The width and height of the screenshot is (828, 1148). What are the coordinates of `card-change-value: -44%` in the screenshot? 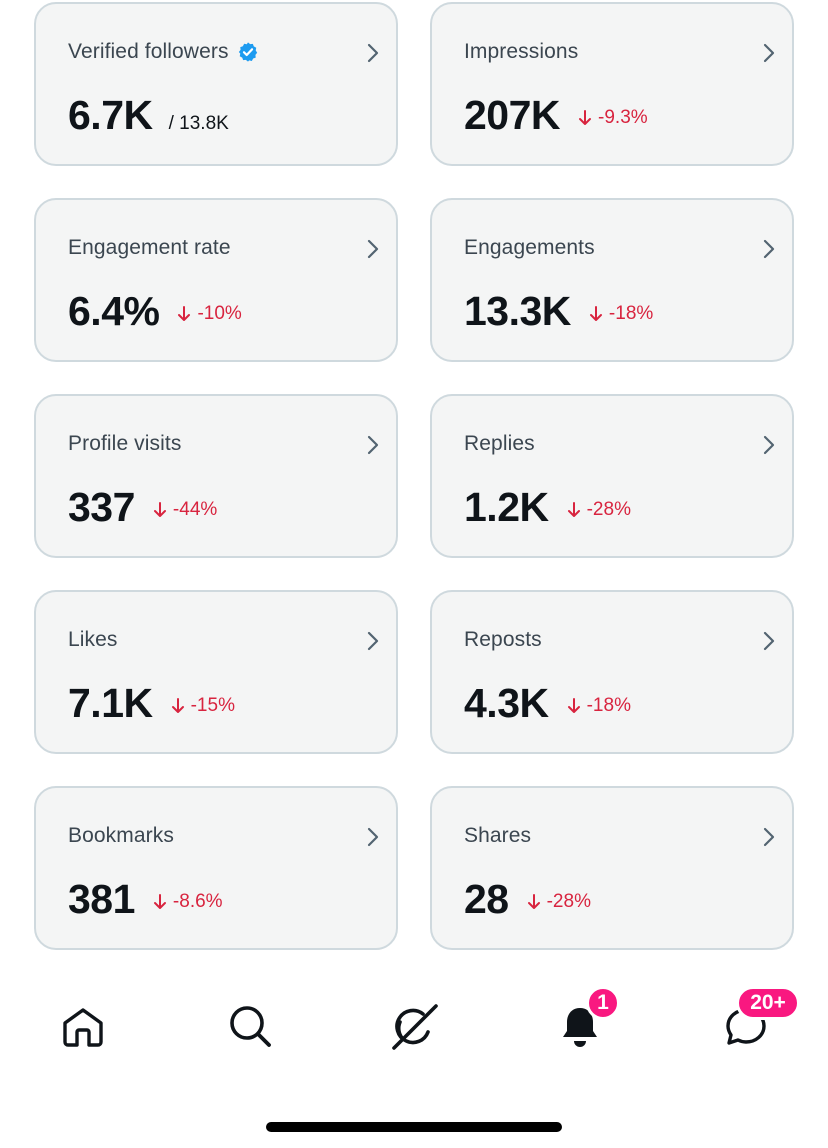 It's located at (195, 509).